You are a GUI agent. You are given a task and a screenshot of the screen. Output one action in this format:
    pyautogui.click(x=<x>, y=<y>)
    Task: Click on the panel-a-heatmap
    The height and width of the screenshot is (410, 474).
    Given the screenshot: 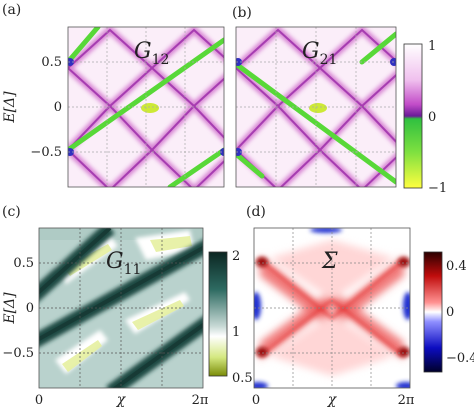 What is the action you would take?
    pyautogui.click(x=146, y=107)
    